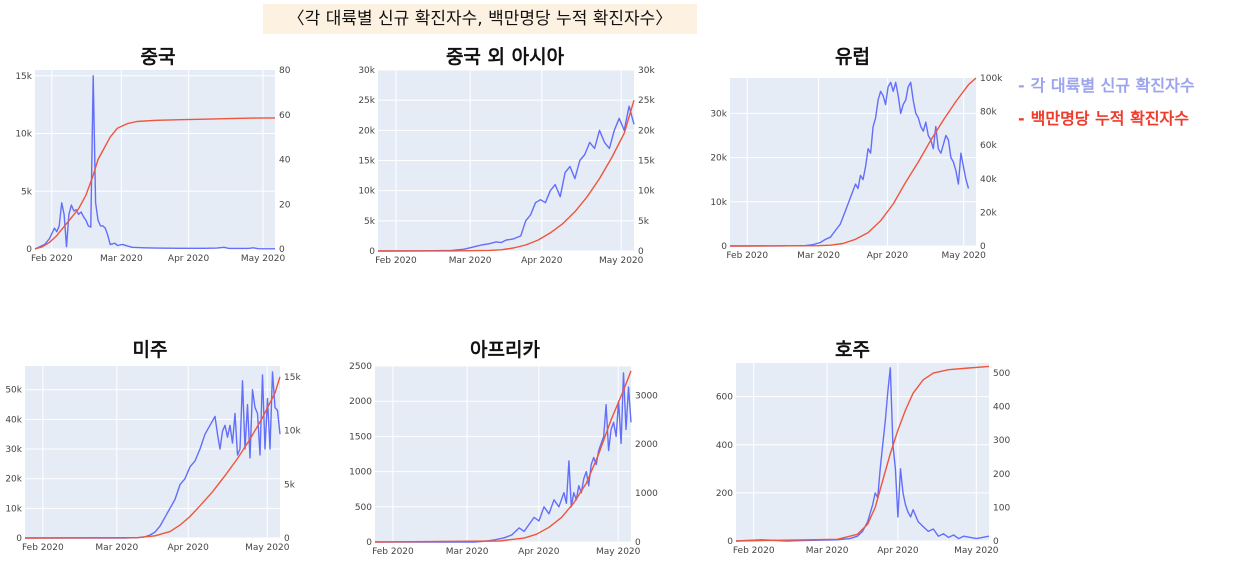  What do you see at coordinates (1001, 408) in the screenshot?
I see `y-right-tick-label: 400` at bounding box center [1001, 408].